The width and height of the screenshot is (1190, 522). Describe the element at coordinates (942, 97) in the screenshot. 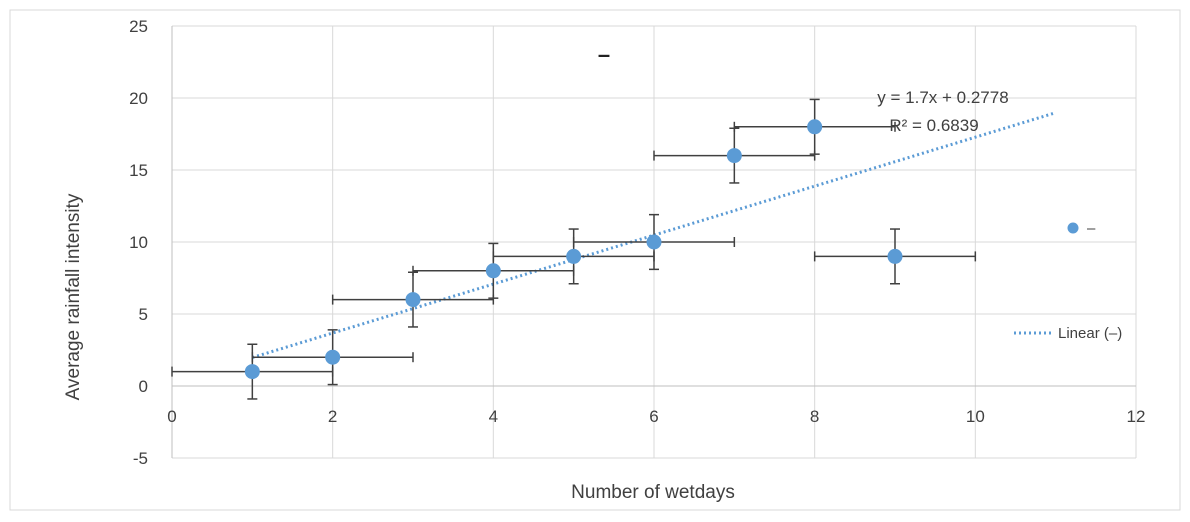

I see `trendline-equation: y = 1.7x + 0.2778` at that location.